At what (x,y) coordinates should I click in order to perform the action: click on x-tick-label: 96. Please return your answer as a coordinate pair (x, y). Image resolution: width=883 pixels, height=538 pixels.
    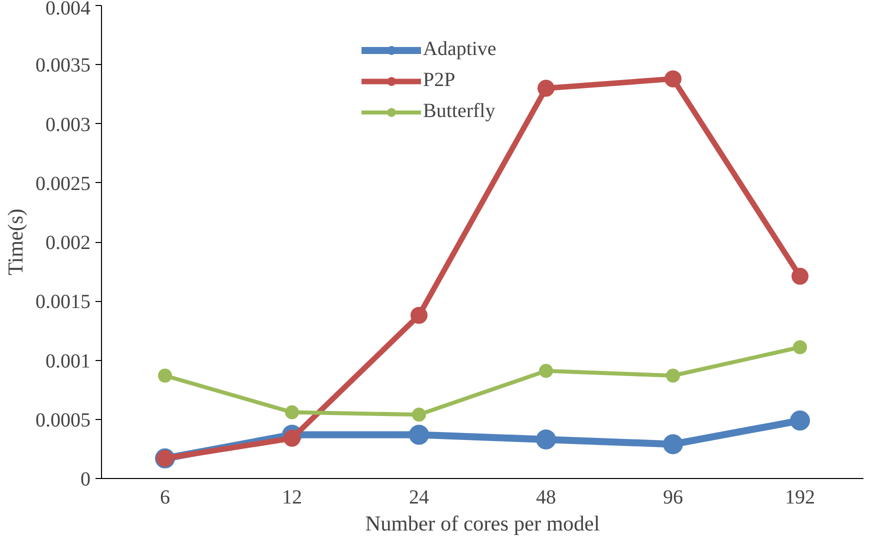
    Looking at the image, I should click on (673, 497).